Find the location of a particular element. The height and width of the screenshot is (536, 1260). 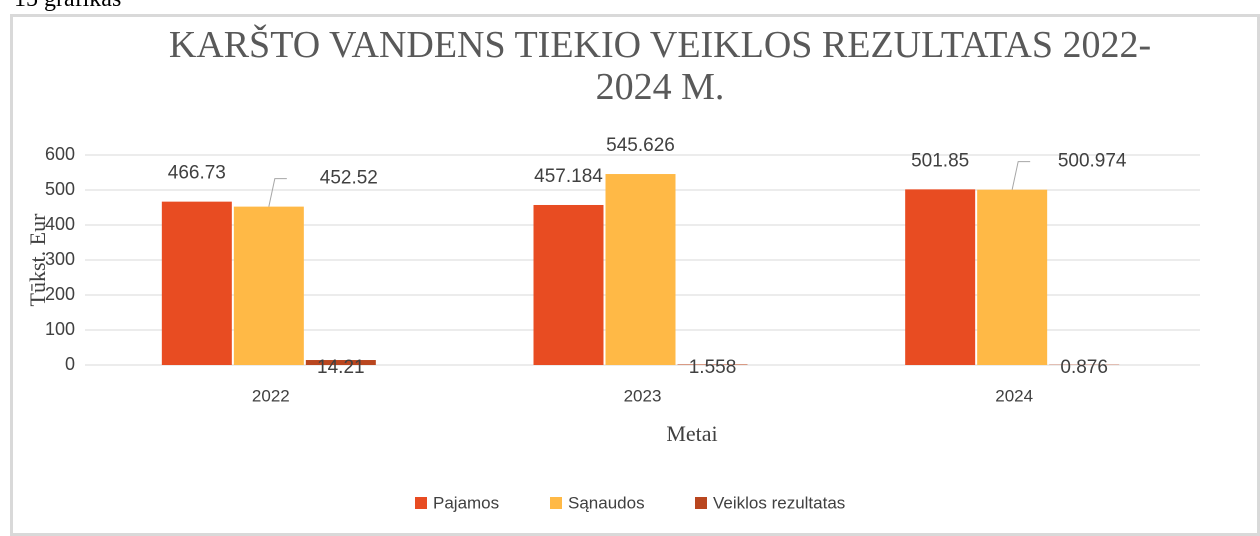

y-tick-label: 200 is located at coordinates (60, 294).